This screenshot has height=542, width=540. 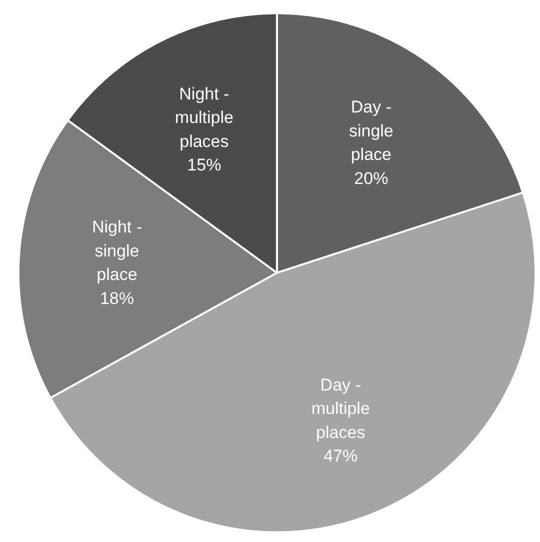 What do you see at coordinates (204, 165) in the screenshot?
I see `data-label: 15%` at bounding box center [204, 165].